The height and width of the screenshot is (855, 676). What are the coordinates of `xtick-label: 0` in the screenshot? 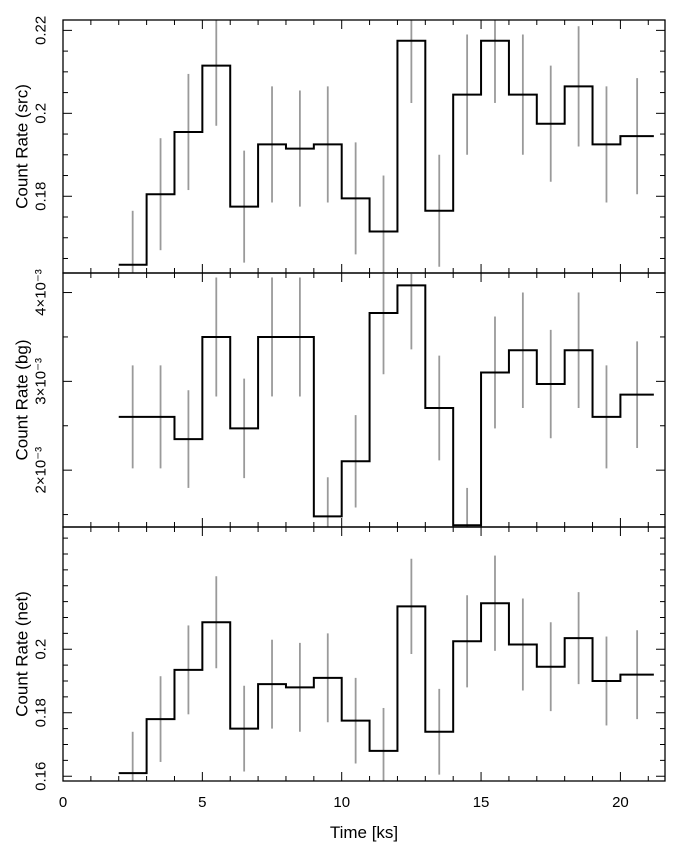 It's located at (63, 802).